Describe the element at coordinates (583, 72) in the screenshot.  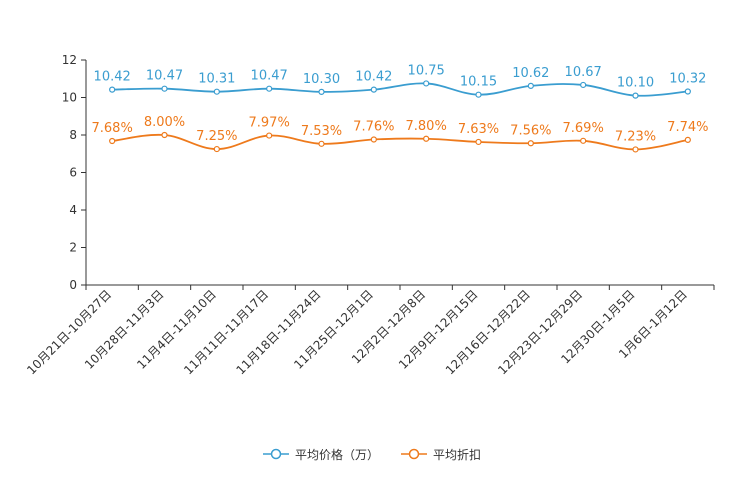
I see `data-label: 10.67` at that location.